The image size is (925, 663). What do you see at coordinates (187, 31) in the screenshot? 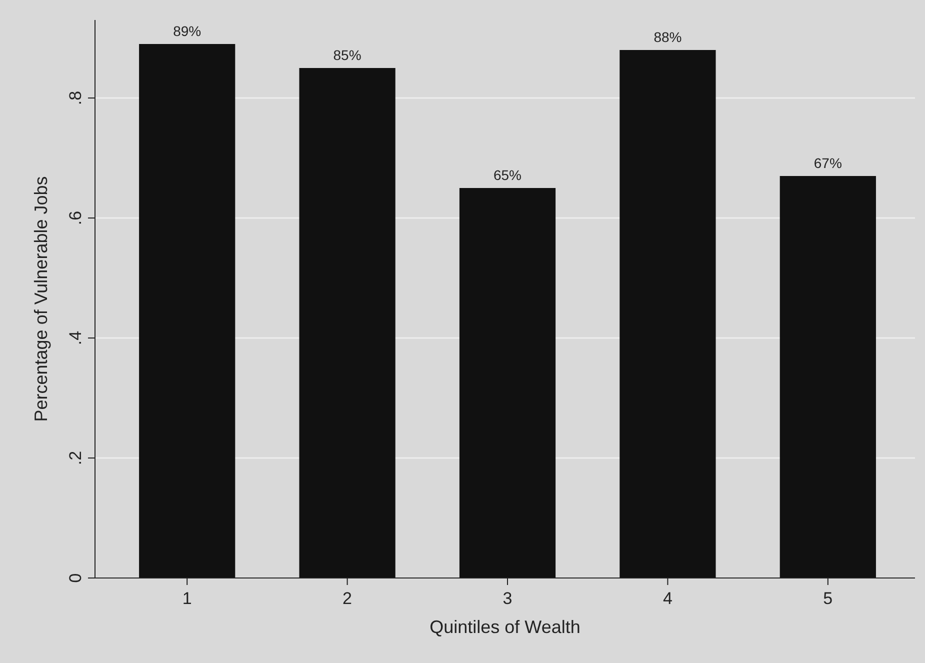
I see `data-label: 89%` at bounding box center [187, 31].